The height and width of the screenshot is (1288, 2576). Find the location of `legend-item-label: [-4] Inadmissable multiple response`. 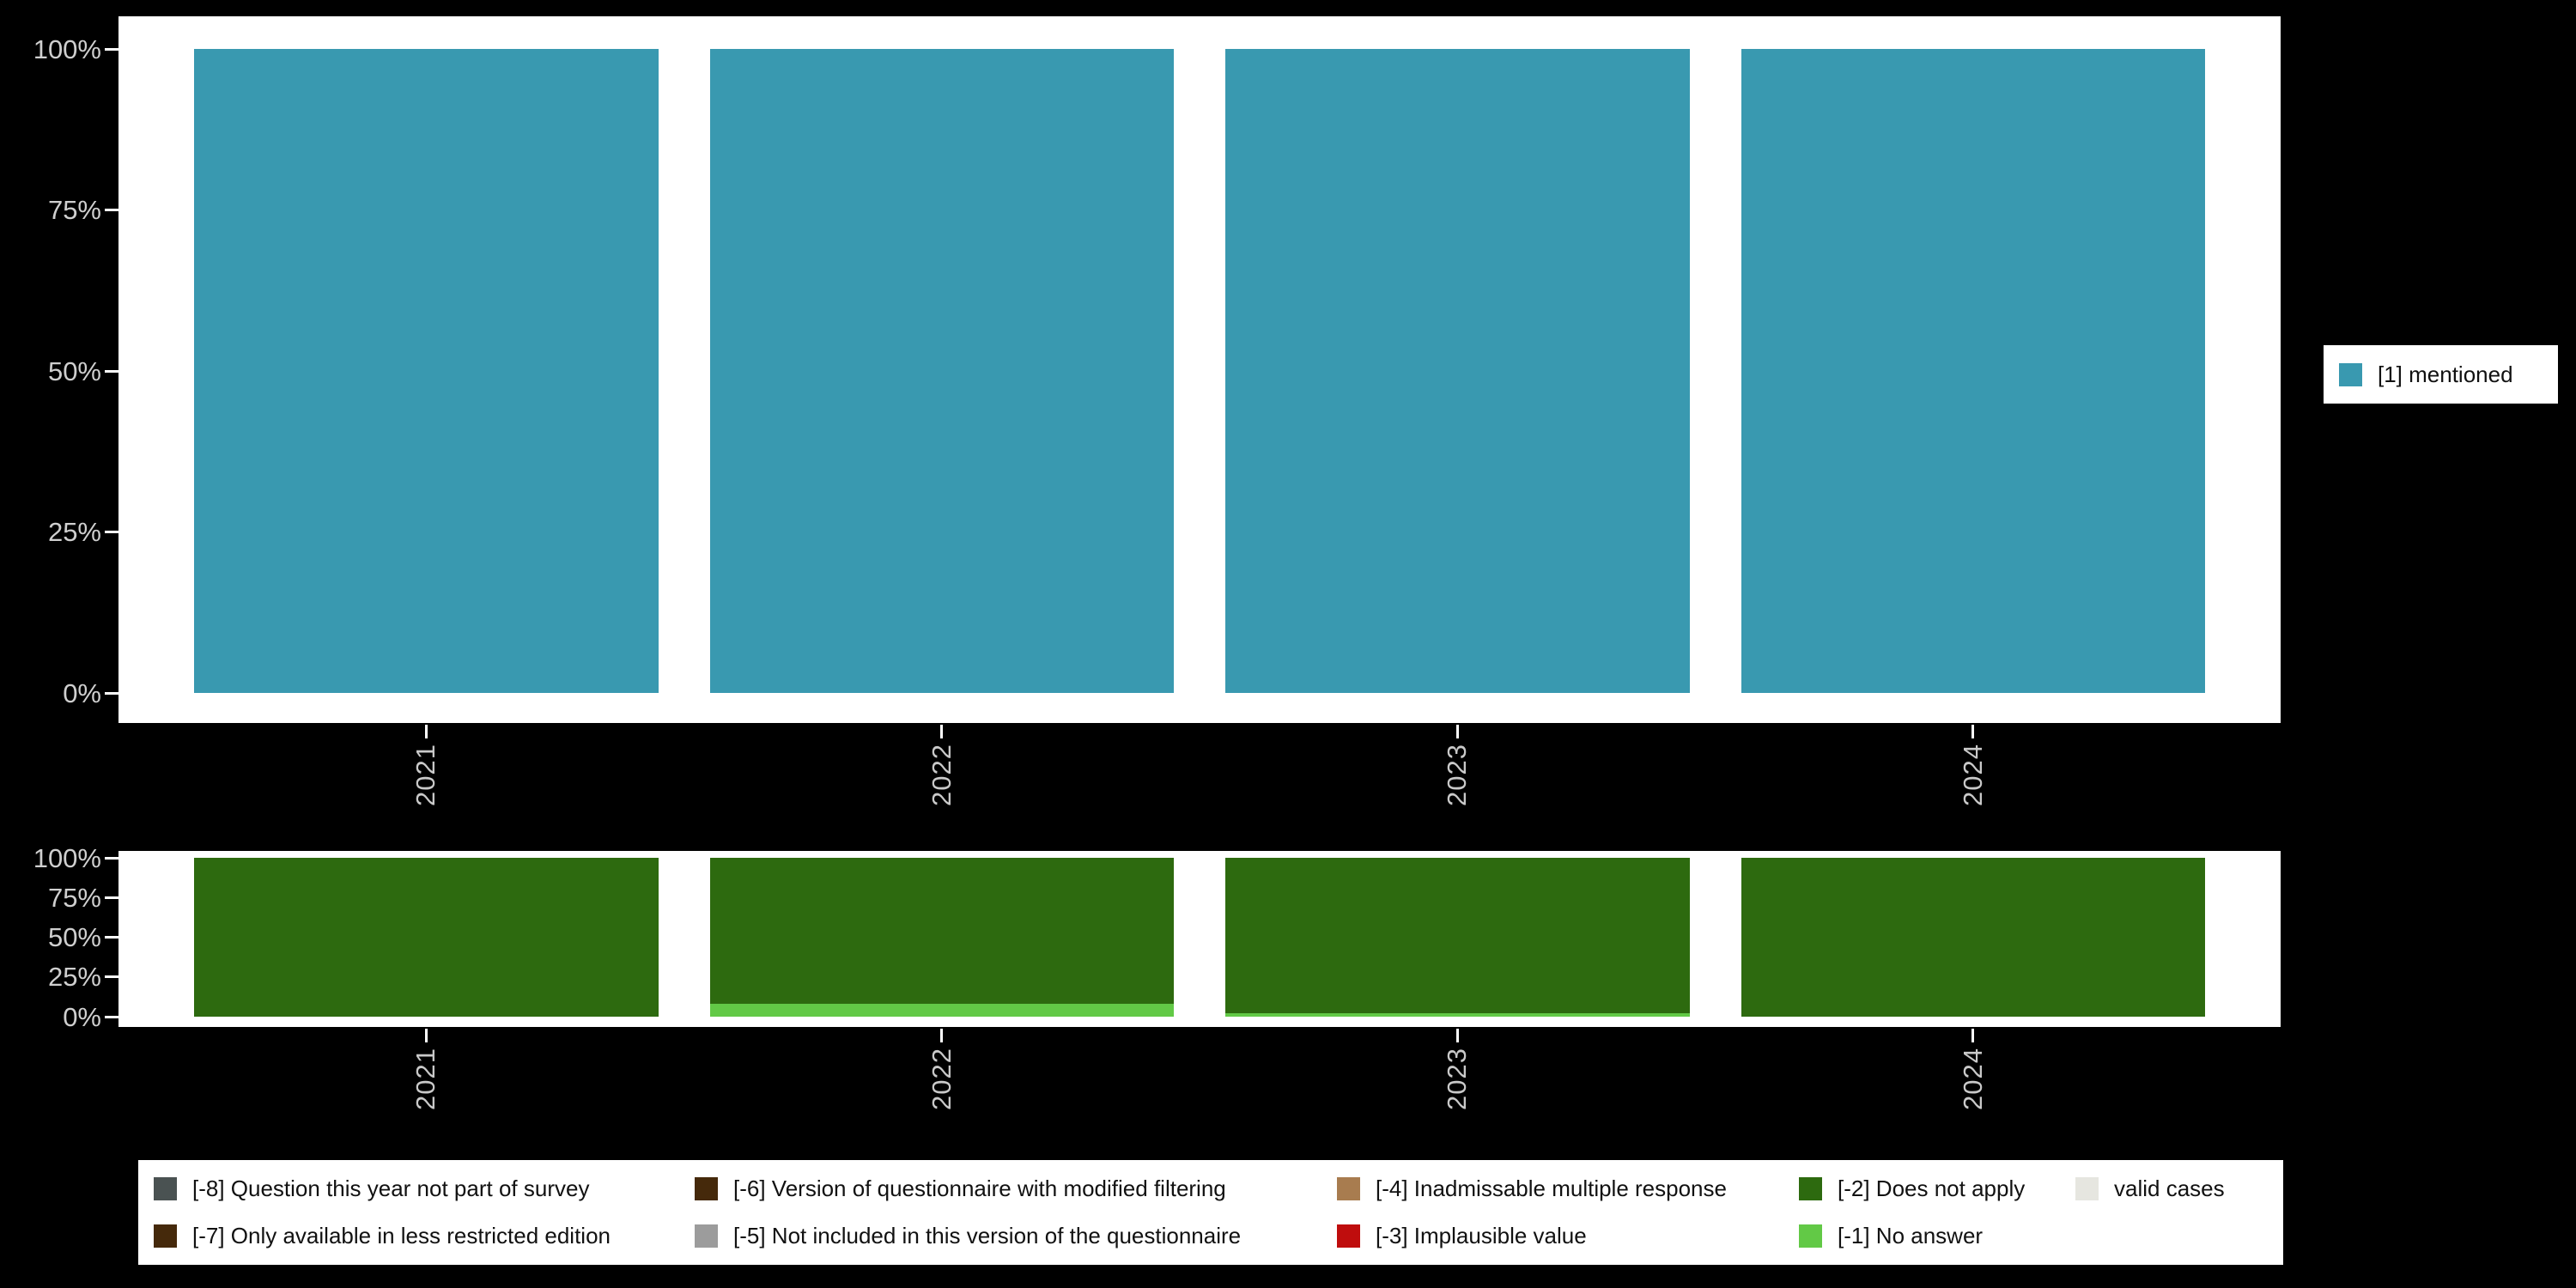

legend-item-label: [-4] Inadmissable multiple response is located at coordinates (1551, 1188).